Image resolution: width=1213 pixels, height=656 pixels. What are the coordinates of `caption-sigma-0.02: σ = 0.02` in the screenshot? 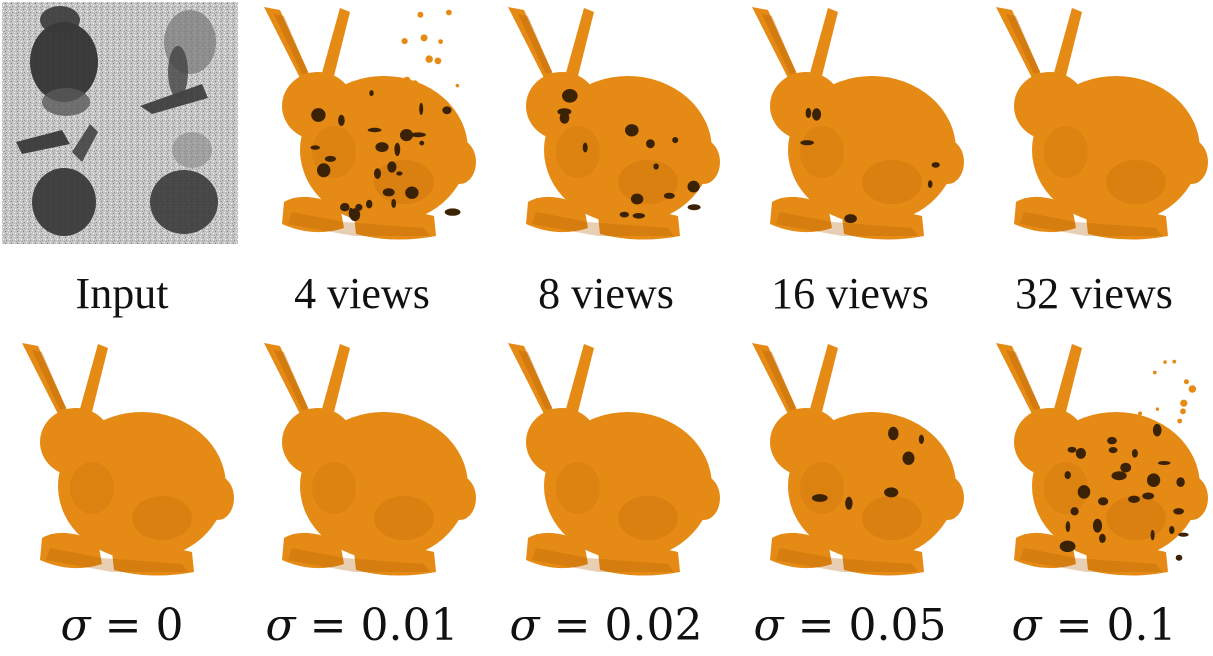 It's located at (606, 625).